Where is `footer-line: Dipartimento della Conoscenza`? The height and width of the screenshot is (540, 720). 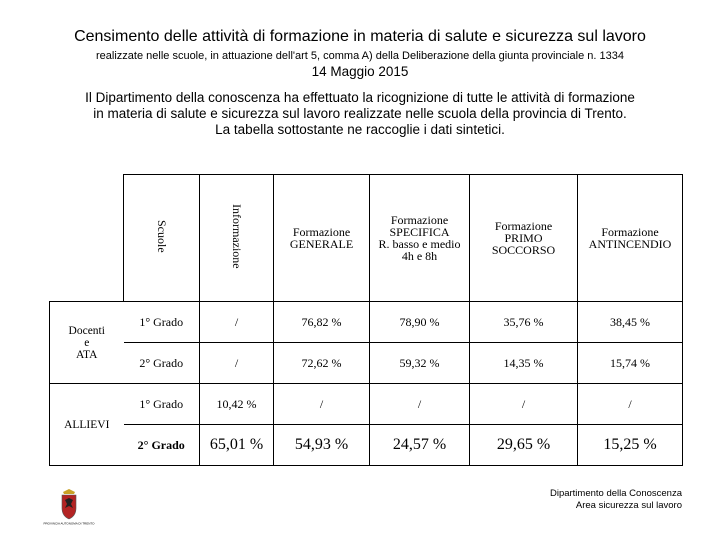 footer-line: Dipartimento della Conoscenza is located at coordinates (615, 493).